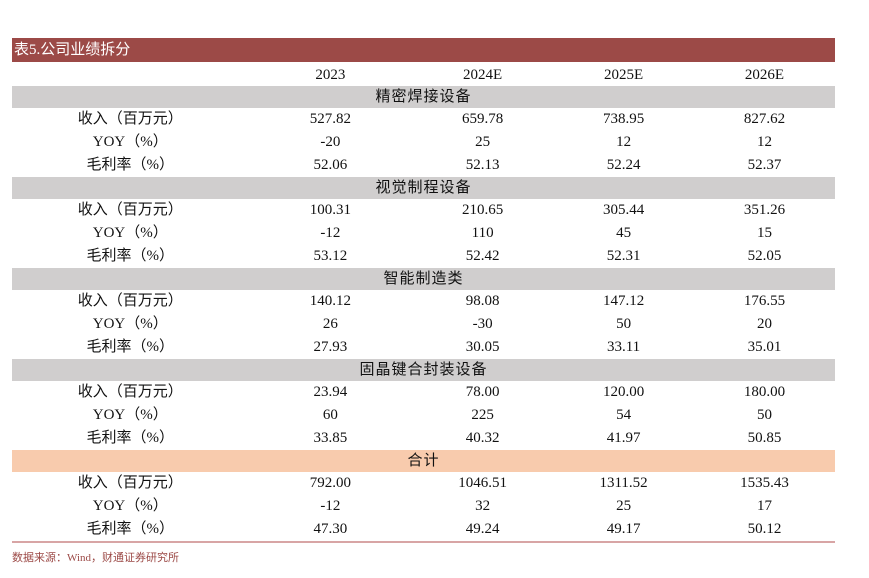 This screenshot has height=578, width=869. I want to click on value-cell: 52.37, so click(764, 165).